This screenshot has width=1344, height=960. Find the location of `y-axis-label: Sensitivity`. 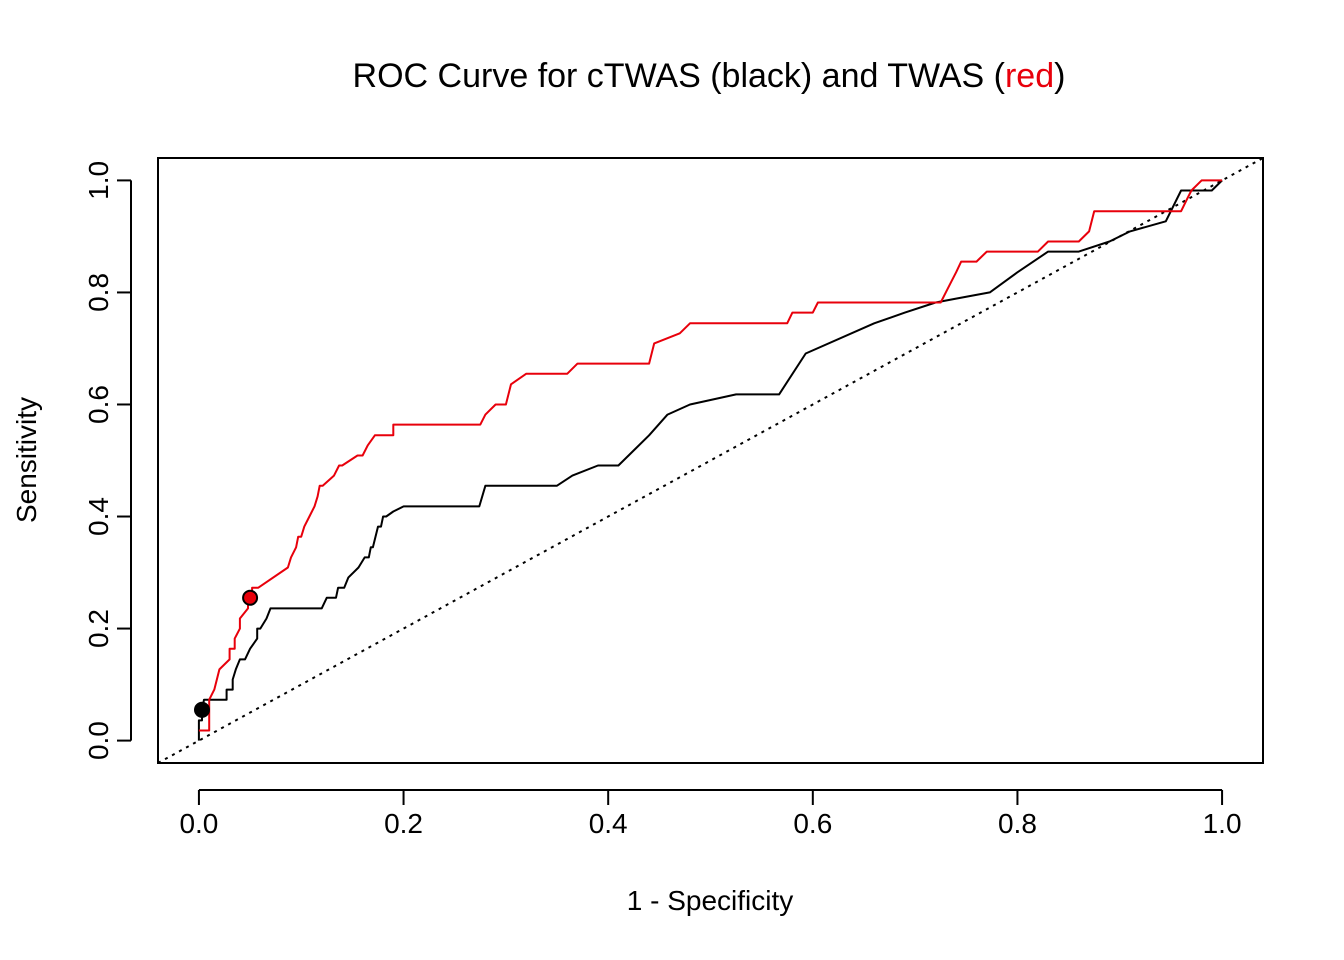

y-axis-label: Sensitivity is located at coordinates (26, 460).